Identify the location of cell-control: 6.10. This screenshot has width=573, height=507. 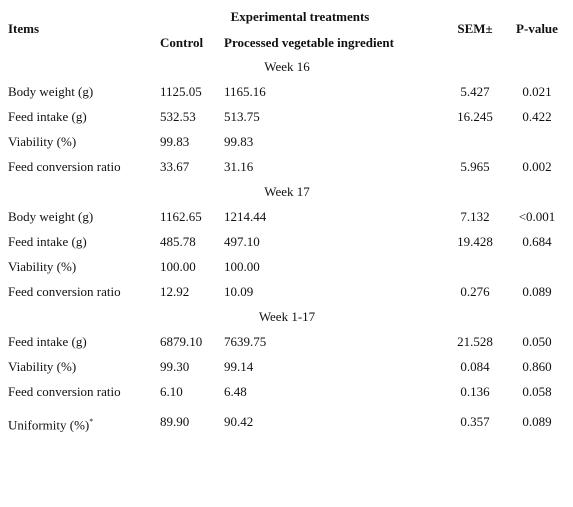
(171, 391).